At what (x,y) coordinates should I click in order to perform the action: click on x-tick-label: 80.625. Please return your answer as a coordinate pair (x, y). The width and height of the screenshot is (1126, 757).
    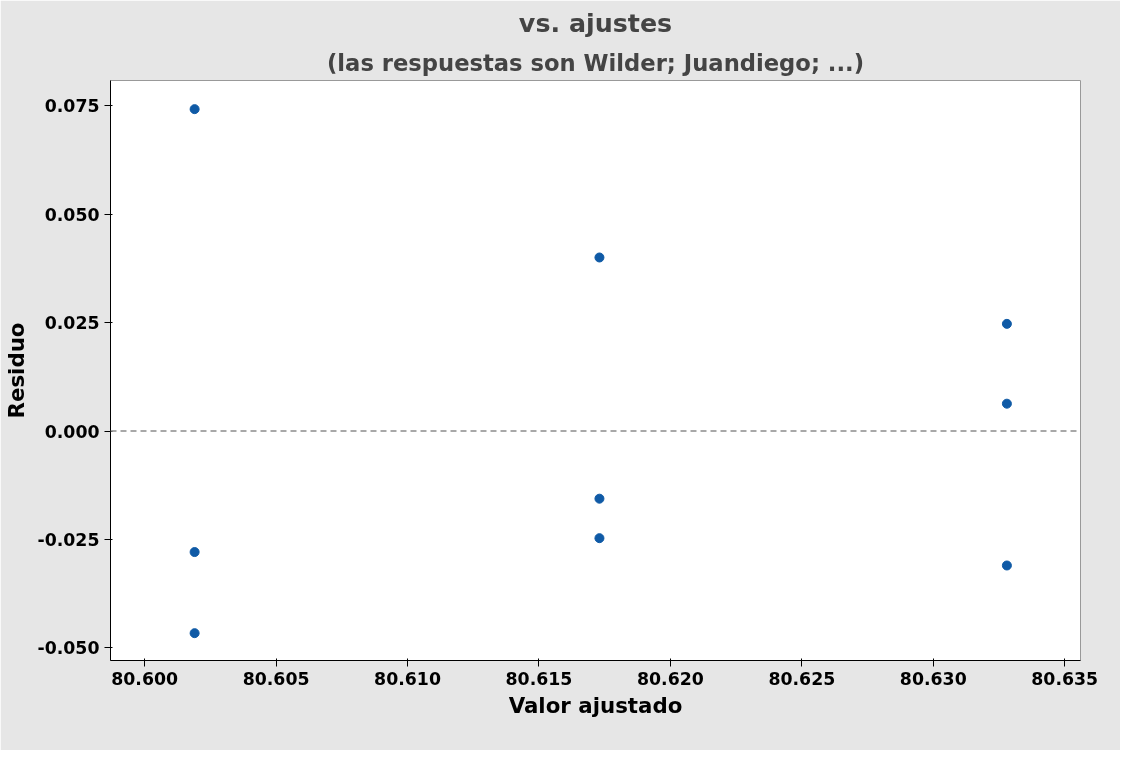
    Looking at the image, I should click on (802, 678).